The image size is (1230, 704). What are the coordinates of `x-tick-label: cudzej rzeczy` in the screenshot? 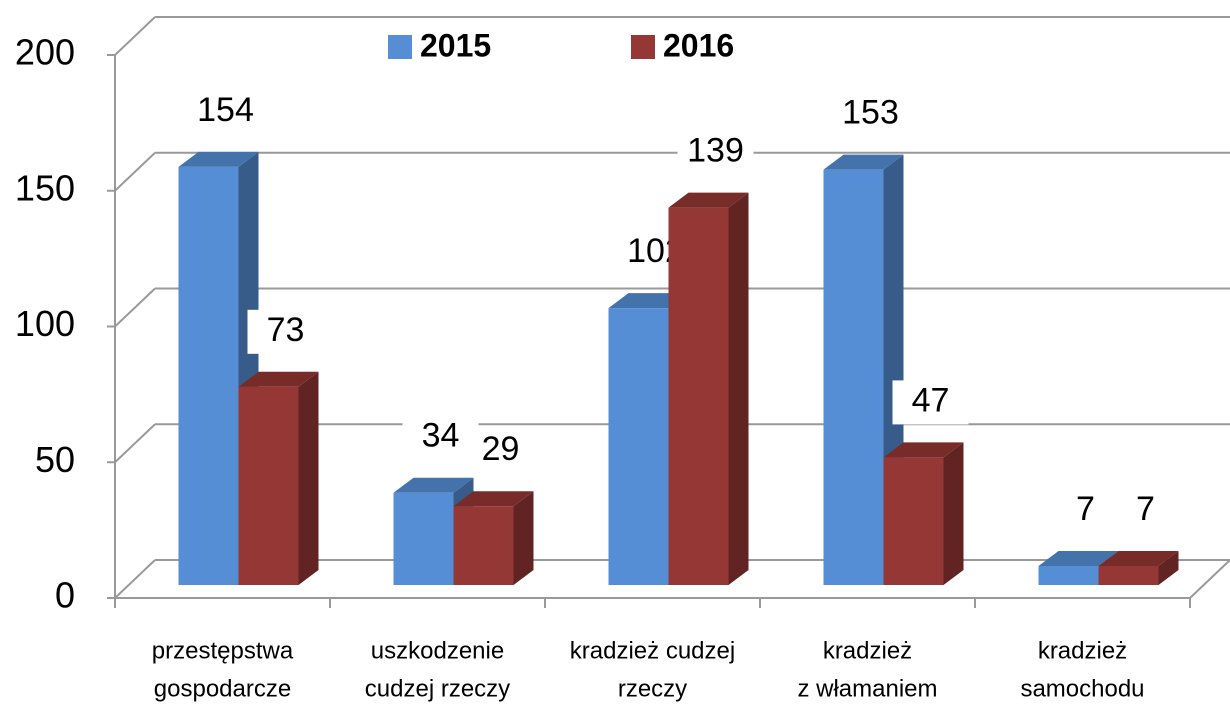 It's located at (437, 688).